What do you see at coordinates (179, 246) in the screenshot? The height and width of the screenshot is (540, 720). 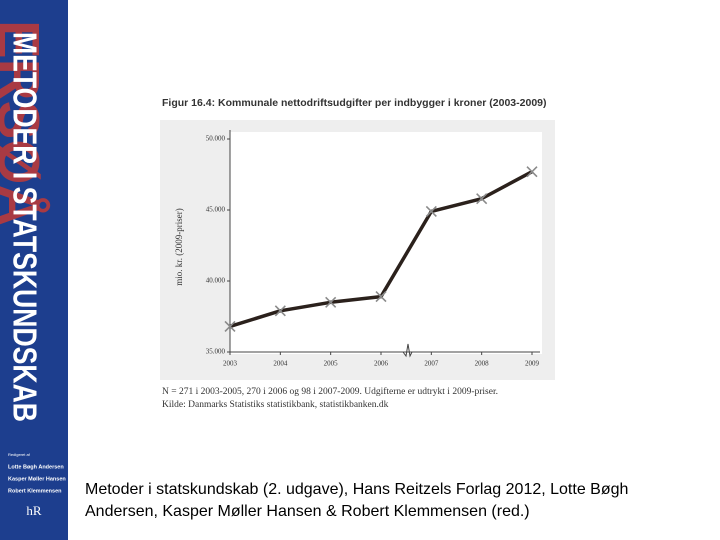 I see `y-axis-label: mio. kr. (2009-priser)` at bounding box center [179, 246].